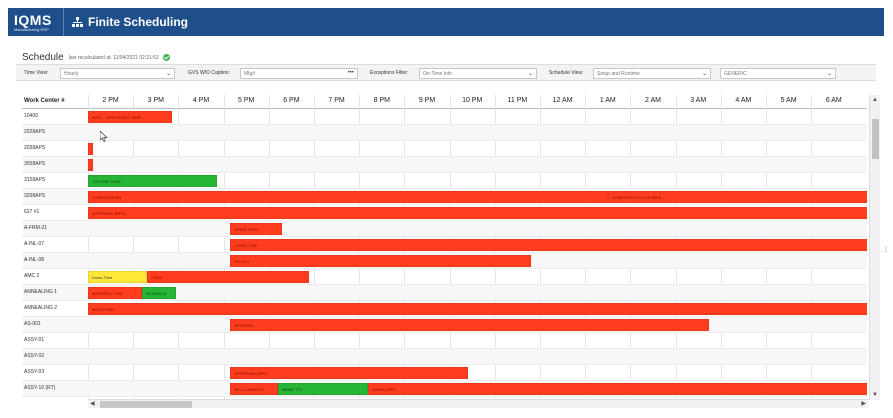  Describe the element at coordinates (323, 389) in the screenshot. I see `schedule-bar: MB99L T17` at that location.